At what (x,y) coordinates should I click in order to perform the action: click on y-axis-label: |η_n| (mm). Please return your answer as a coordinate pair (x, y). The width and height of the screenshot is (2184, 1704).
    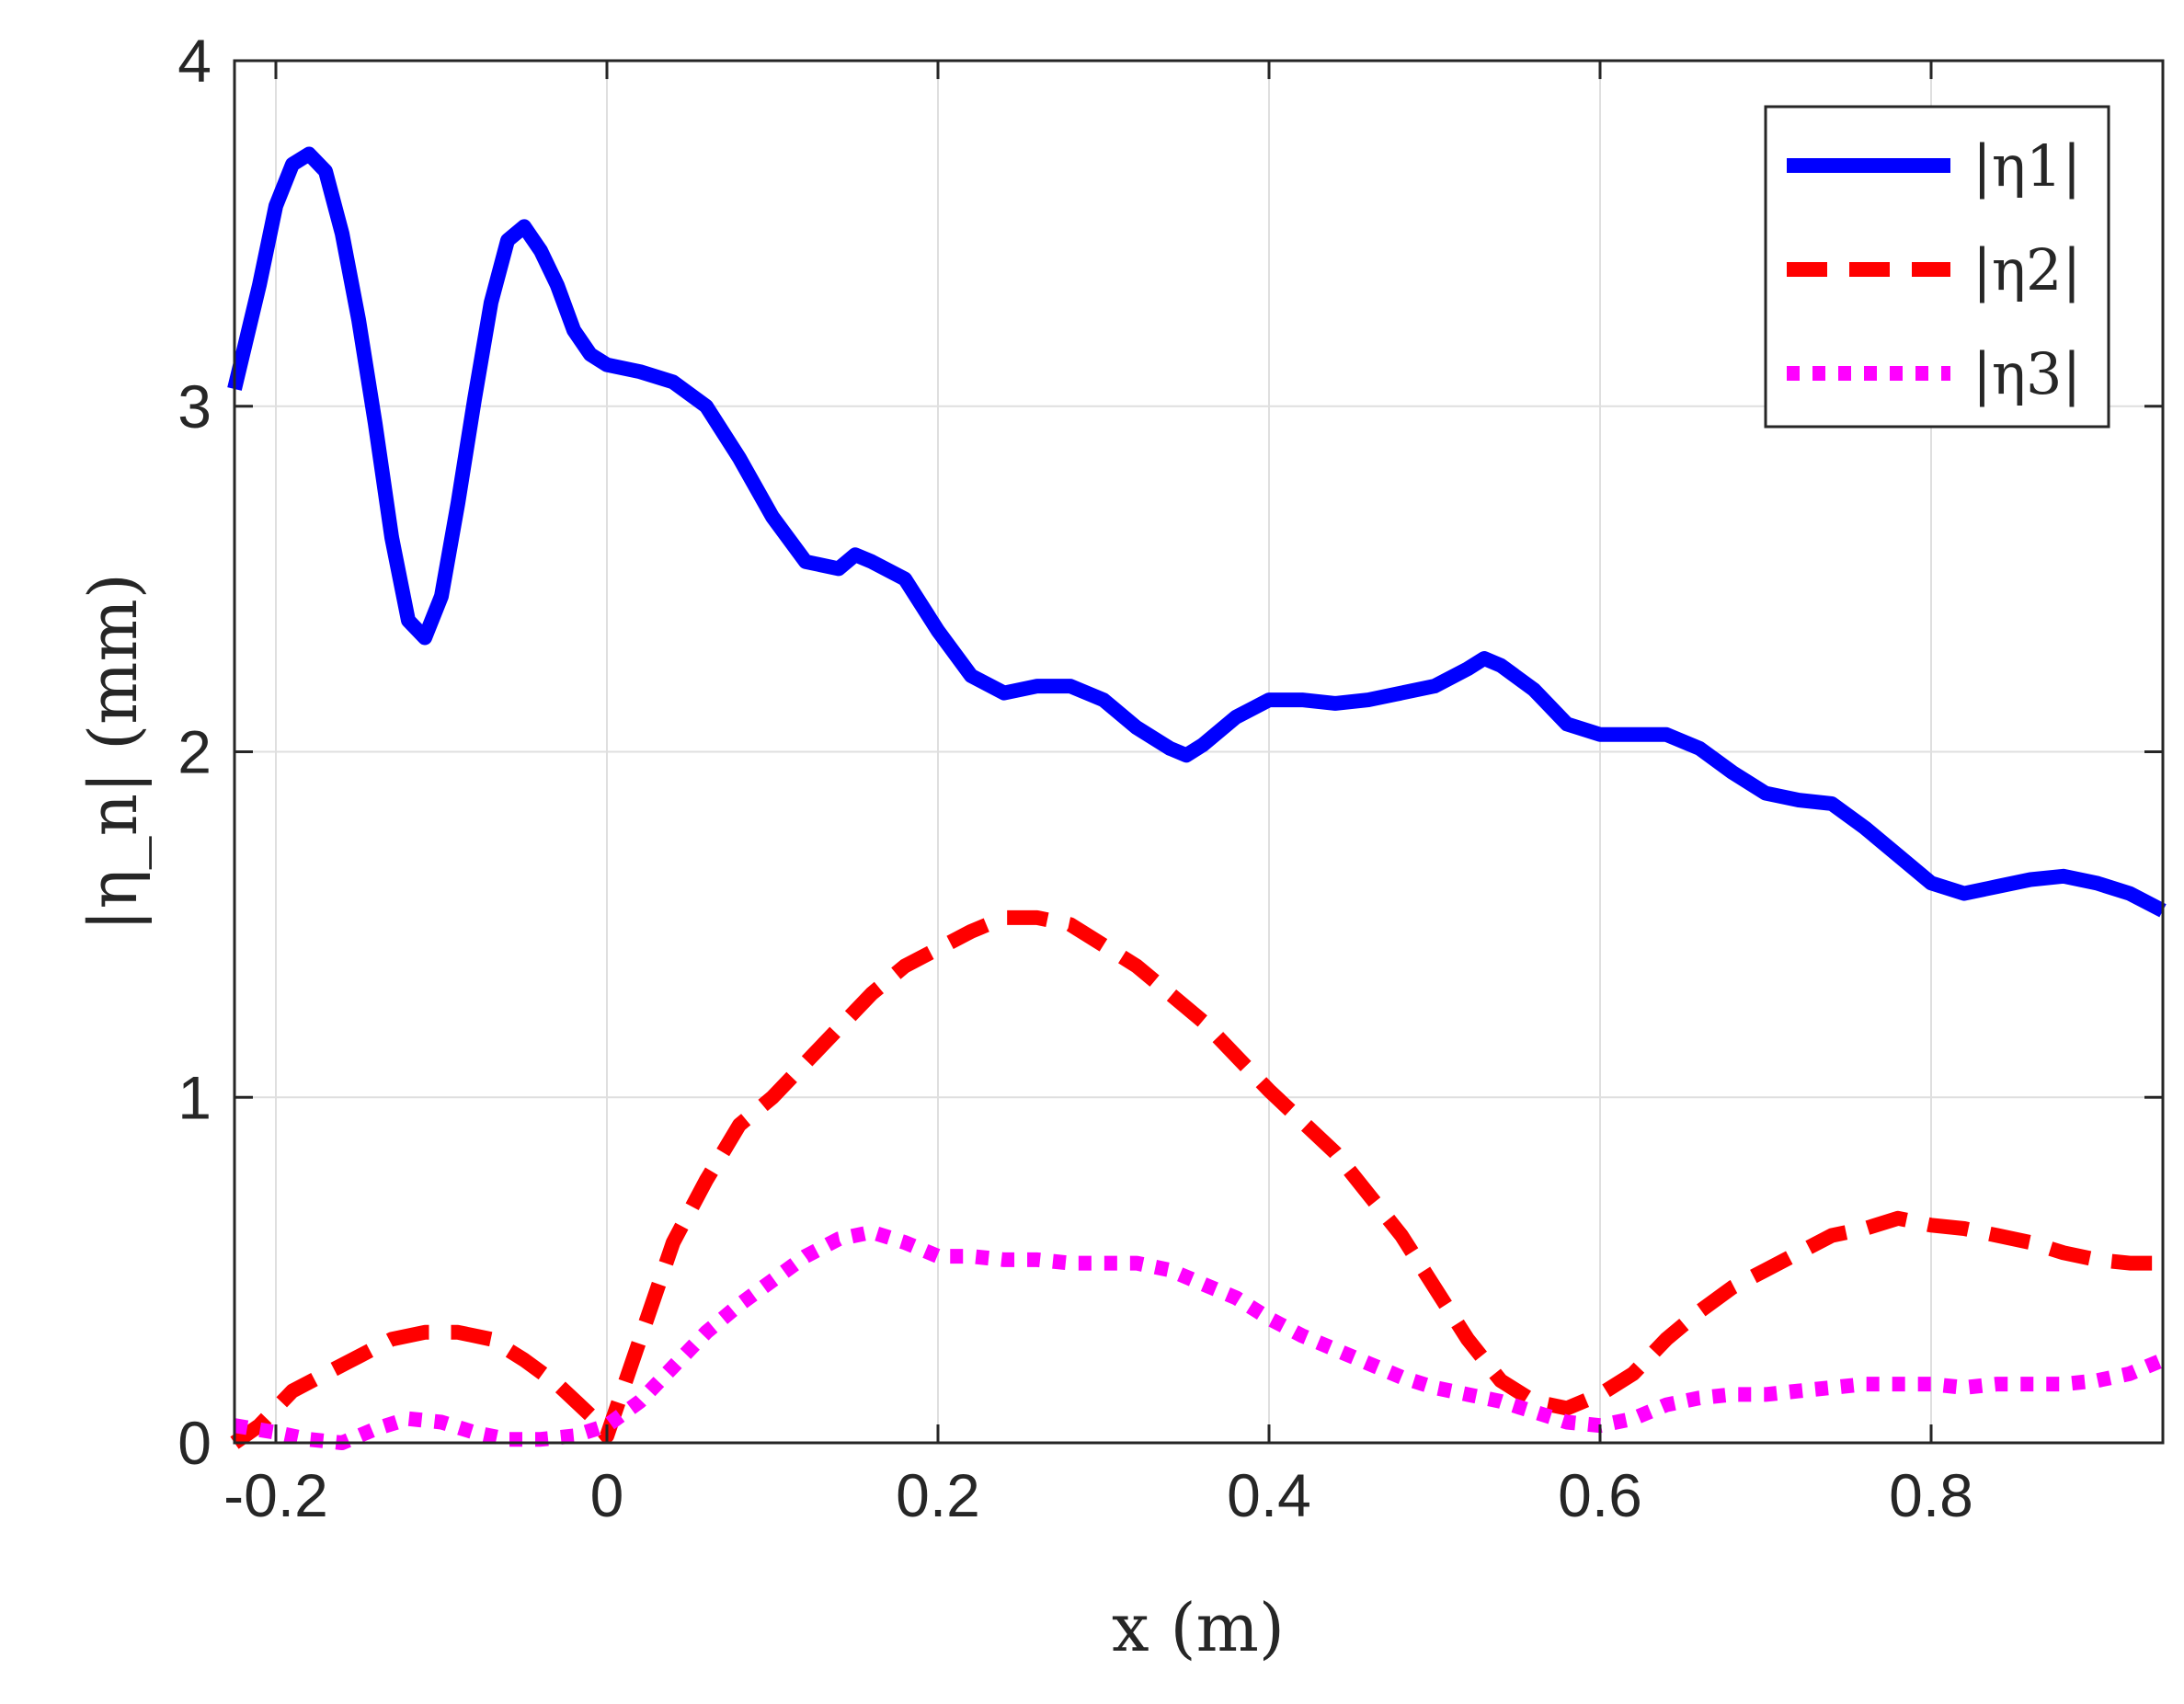
    Looking at the image, I should click on (113, 752).